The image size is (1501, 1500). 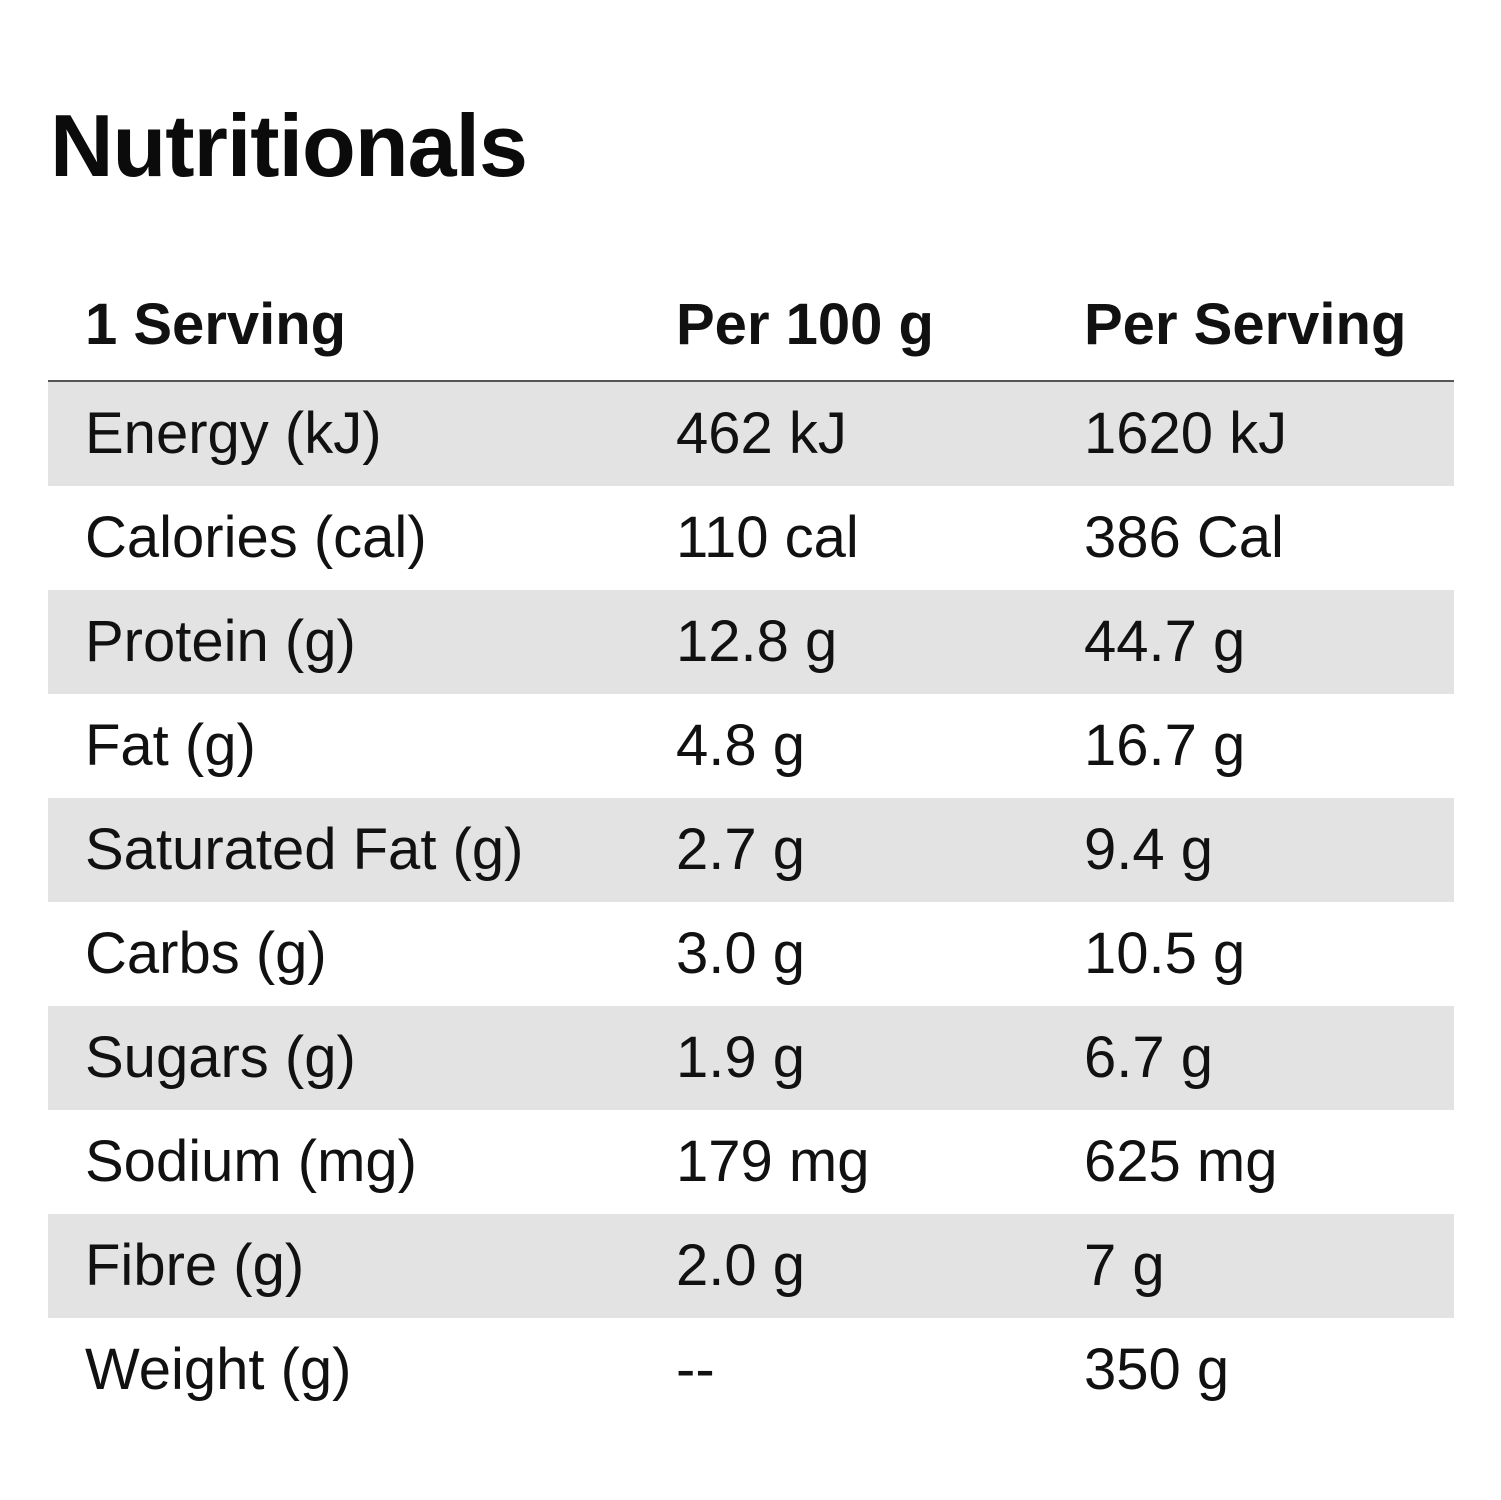 What do you see at coordinates (740, 745) in the screenshot?
I see `per-100g-value: 4.8 g` at bounding box center [740, 745].